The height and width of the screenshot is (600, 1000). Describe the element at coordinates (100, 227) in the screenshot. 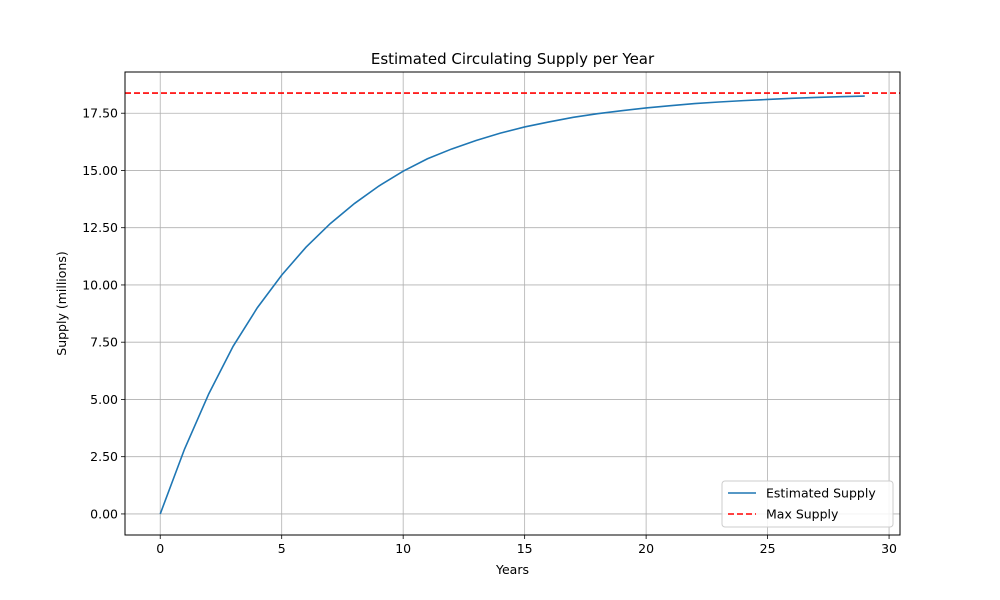

I see `y-tick-label: 12.50` at that location.